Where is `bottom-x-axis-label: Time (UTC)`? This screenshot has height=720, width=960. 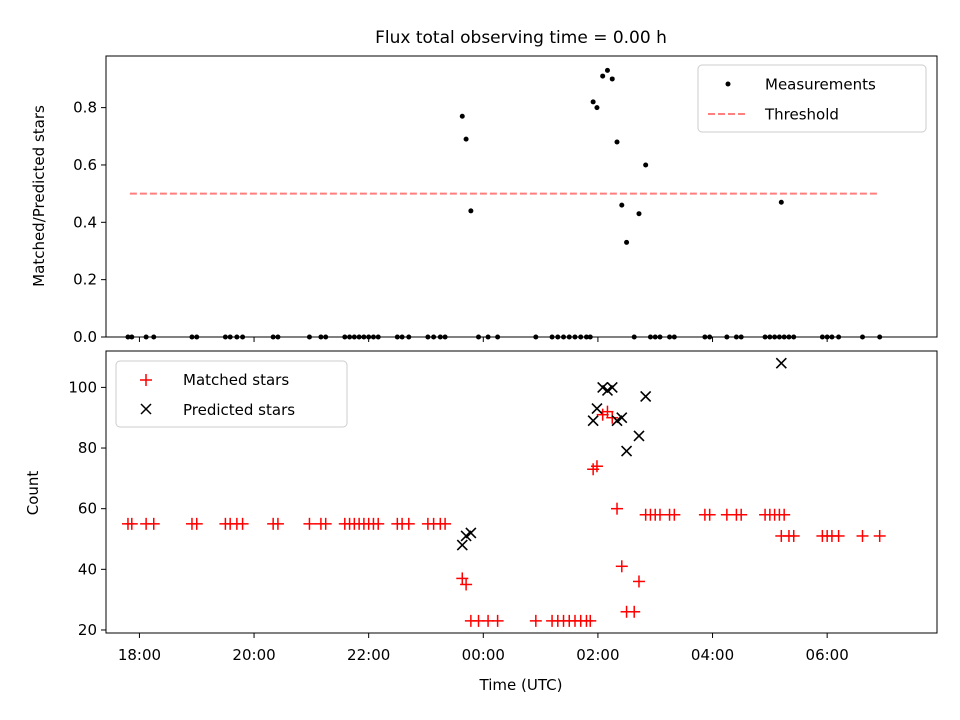
bottom-x-axis-label: Time (UTC) is located at coordinates (521, 685).